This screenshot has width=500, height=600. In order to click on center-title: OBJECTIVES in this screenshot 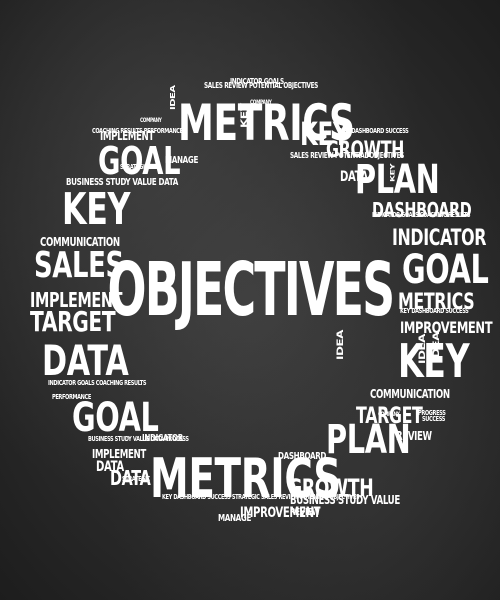, I will do `click(250, 290)`.